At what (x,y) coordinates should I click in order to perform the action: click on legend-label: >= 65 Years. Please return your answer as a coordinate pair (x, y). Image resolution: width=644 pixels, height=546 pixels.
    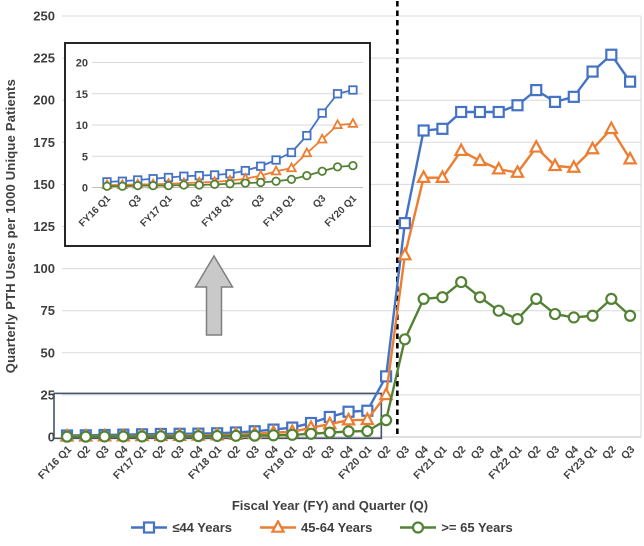
    Looking at the image, I should click on (477, 527).